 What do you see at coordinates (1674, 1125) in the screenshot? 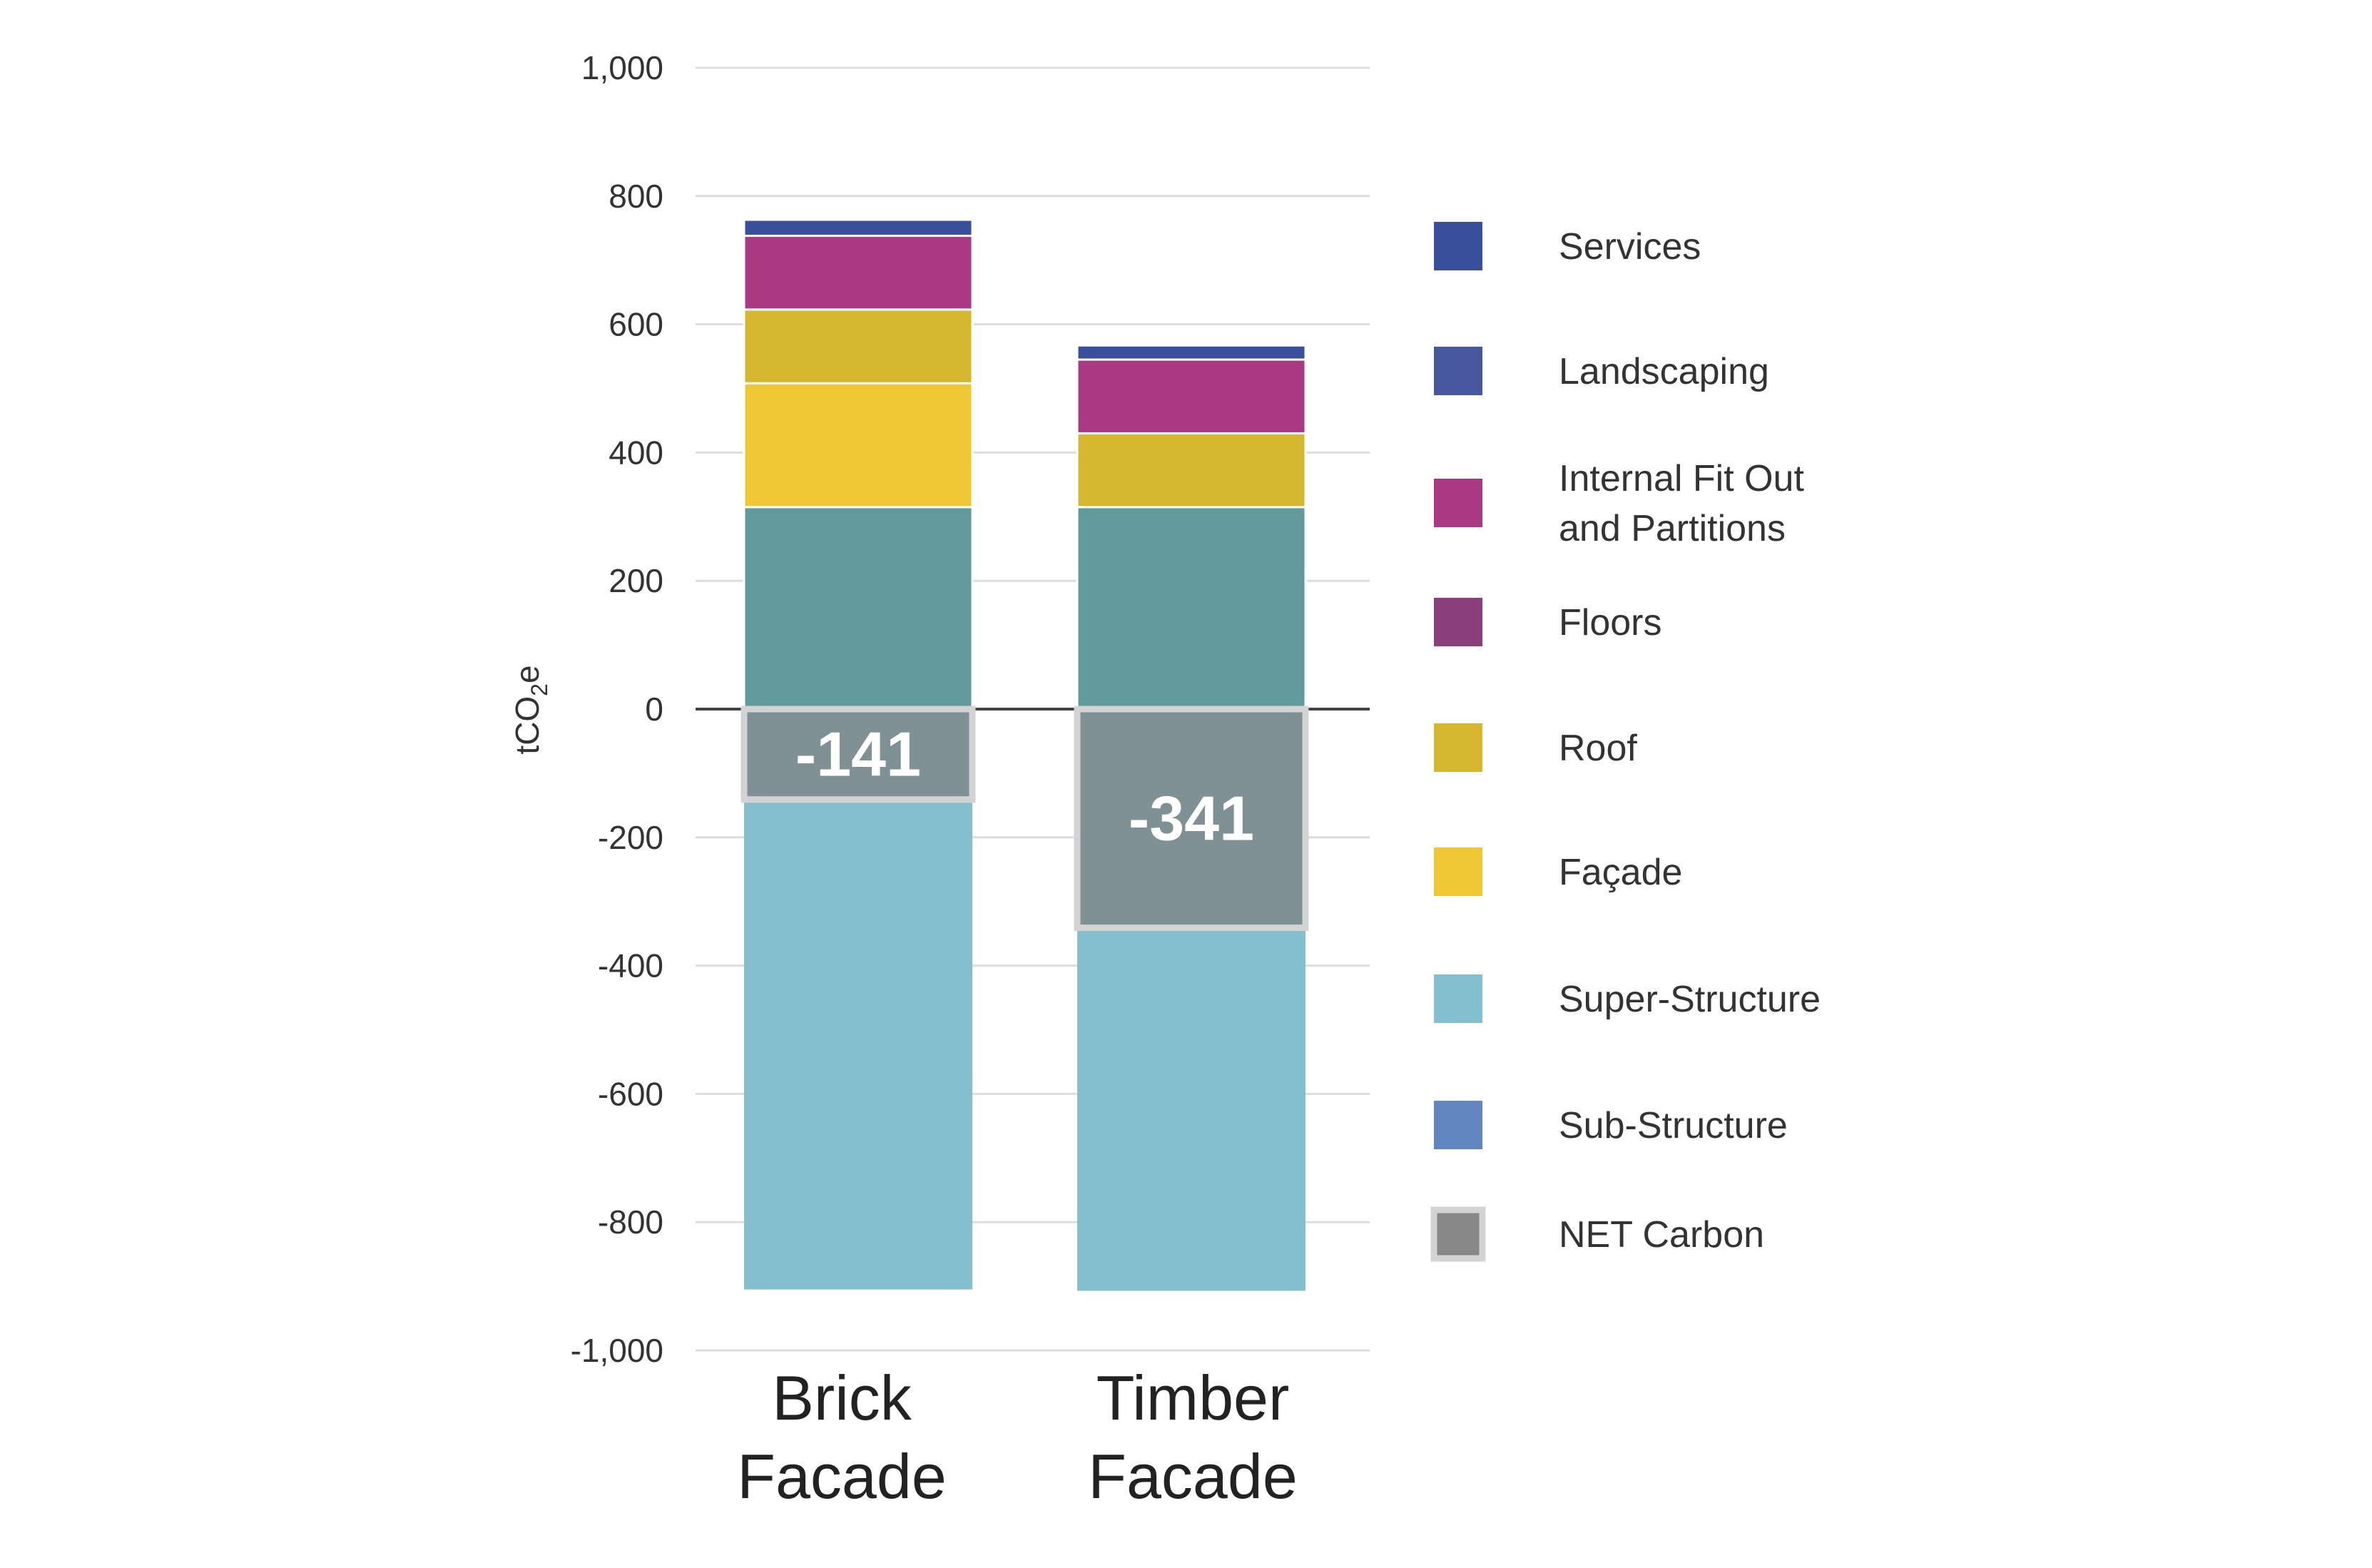
I see `legend-label: Sub-Structure` at bounding box center [1674, 1125].